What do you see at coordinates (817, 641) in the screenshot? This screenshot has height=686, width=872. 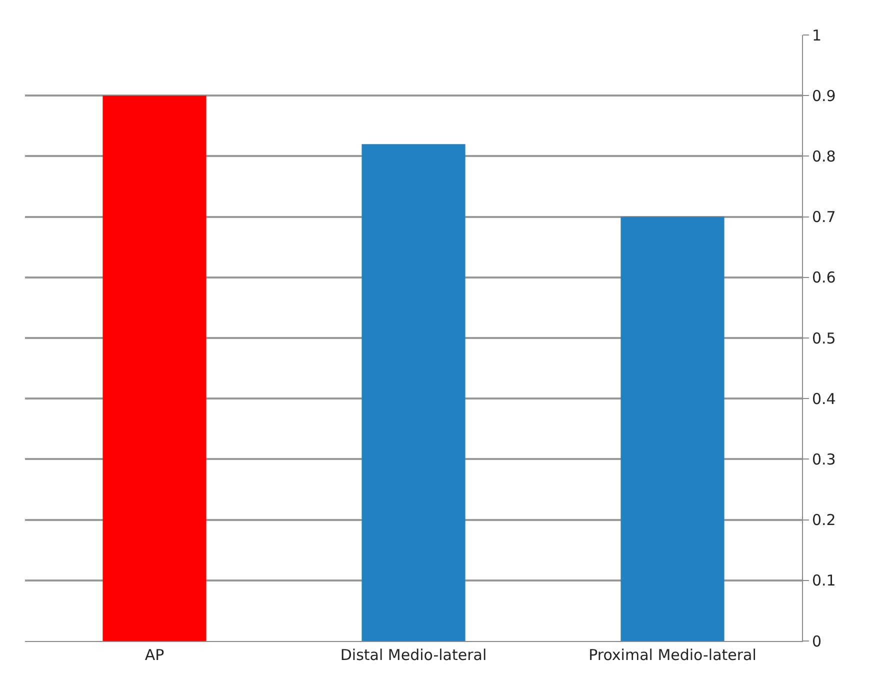 I see `y-tick-label: 0` at bounding box center [817, 641].